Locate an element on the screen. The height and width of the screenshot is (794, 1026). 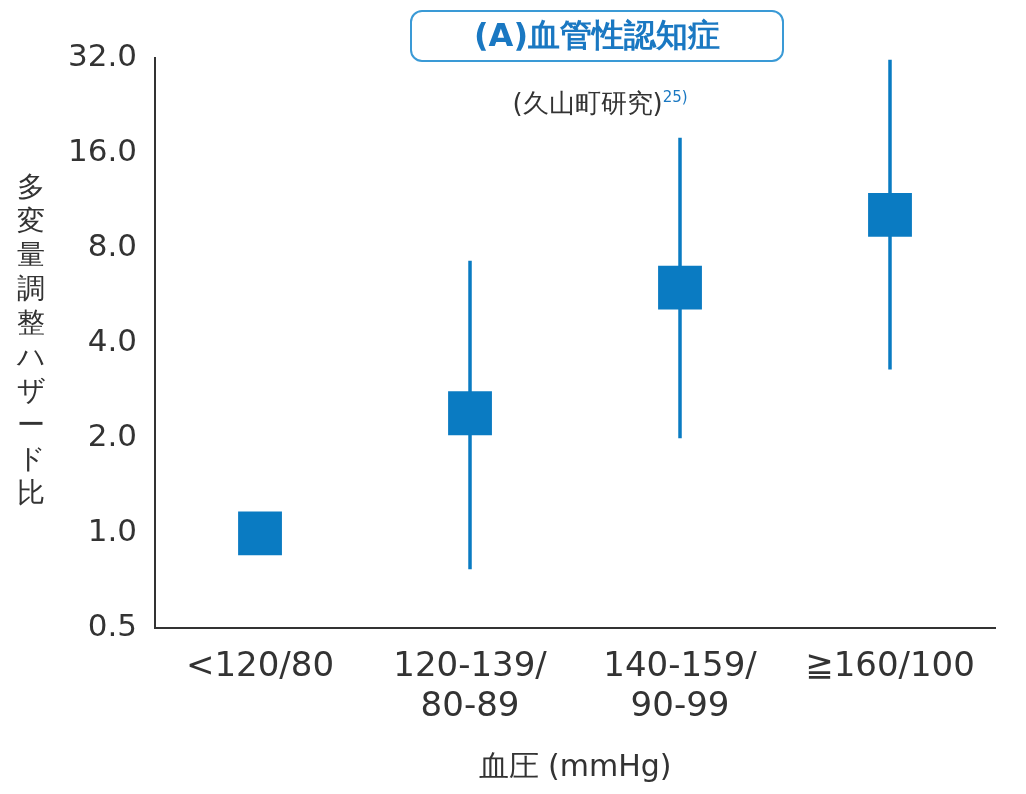
y-tick-label: 16.0 is located at coordinates (102, 150).